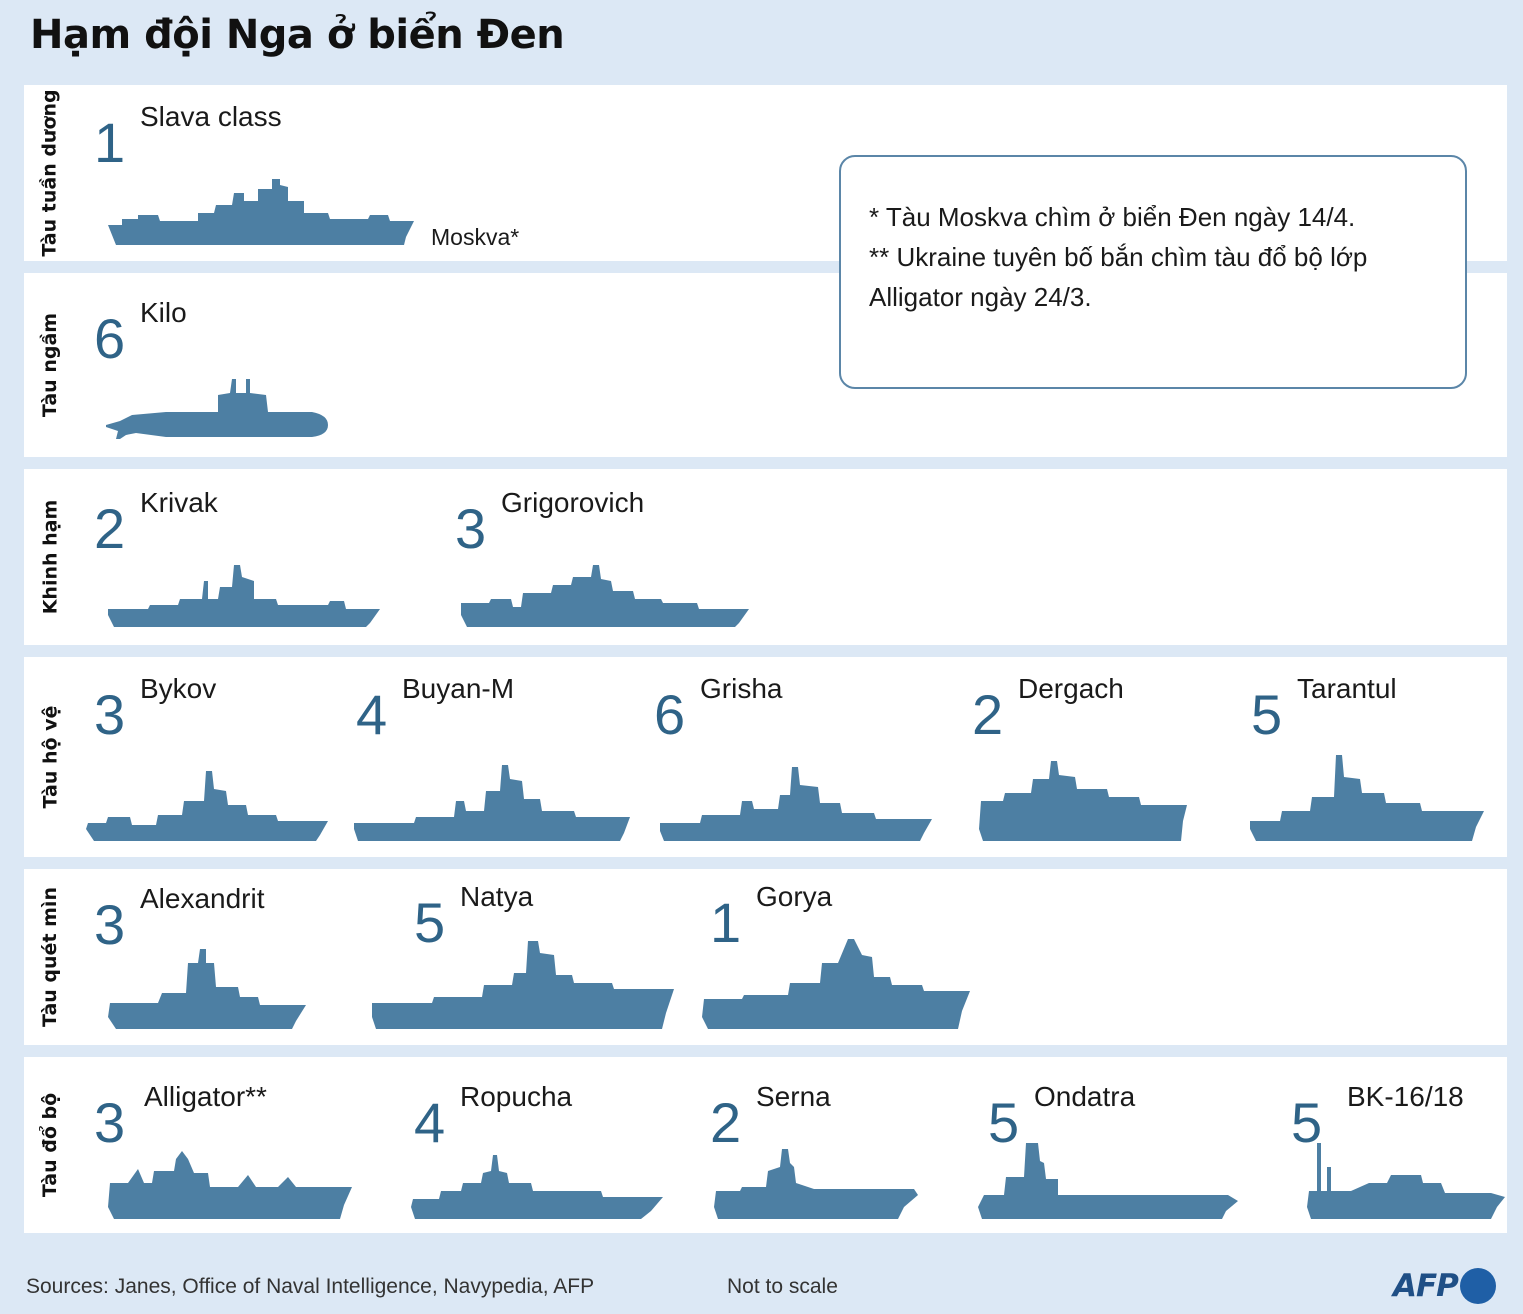  What do you see at coordinates (1085, 1096) in the screenshot?
I see `ship-name: Ondatra` at bounding box center [1085, 1096].